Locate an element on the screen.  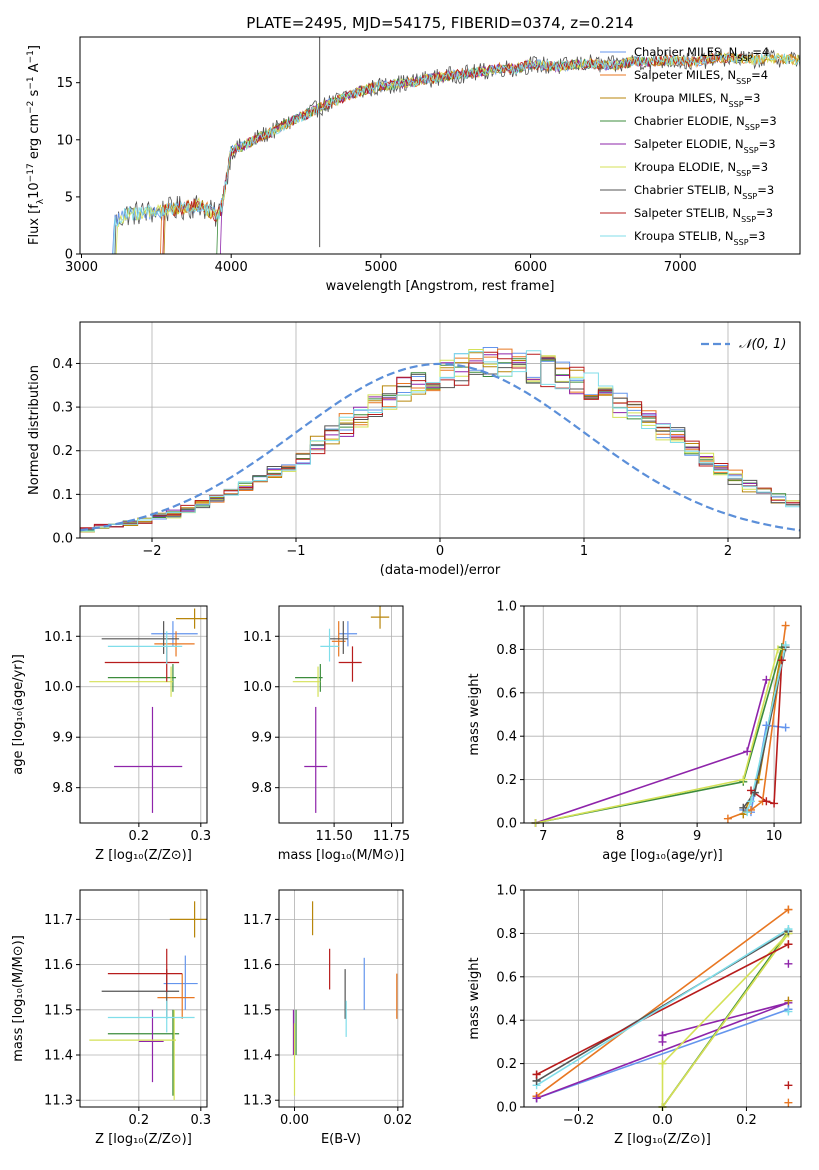
y-tick-label: 11.4 is located at coordinates (58, 1056).